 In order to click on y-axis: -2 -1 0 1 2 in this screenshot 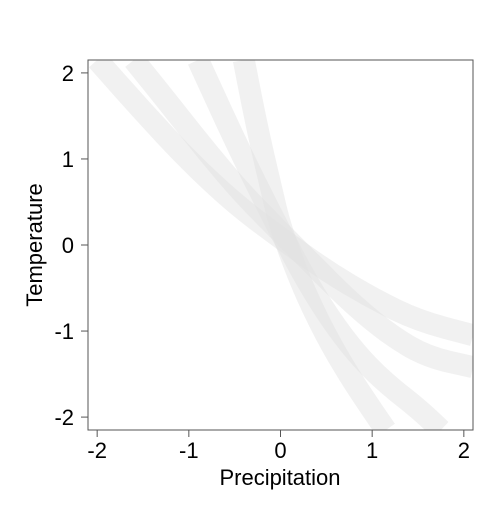, I will do `click(71, 245)`.